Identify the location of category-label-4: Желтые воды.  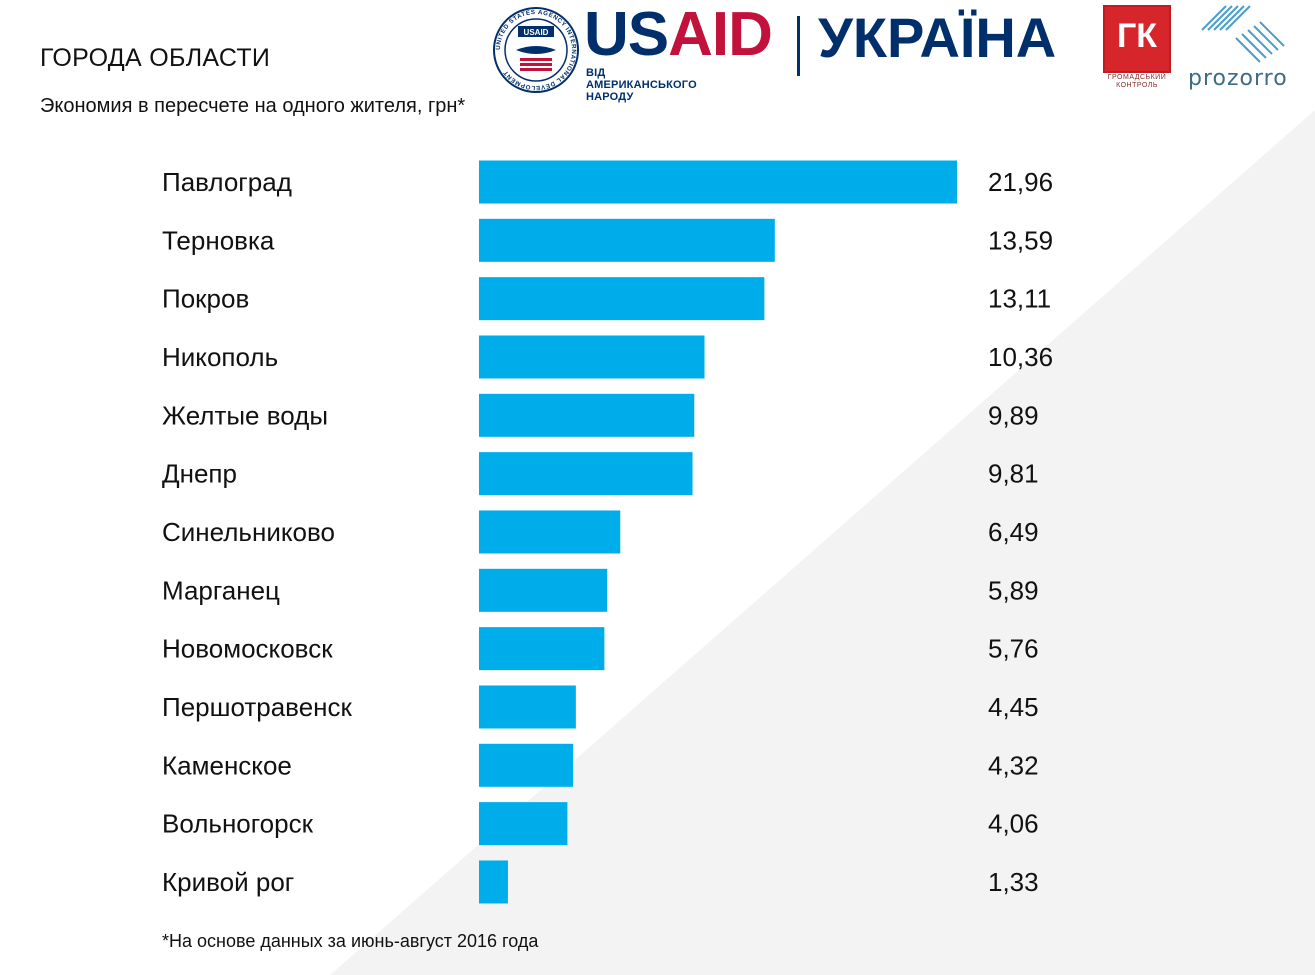
(245, 415).